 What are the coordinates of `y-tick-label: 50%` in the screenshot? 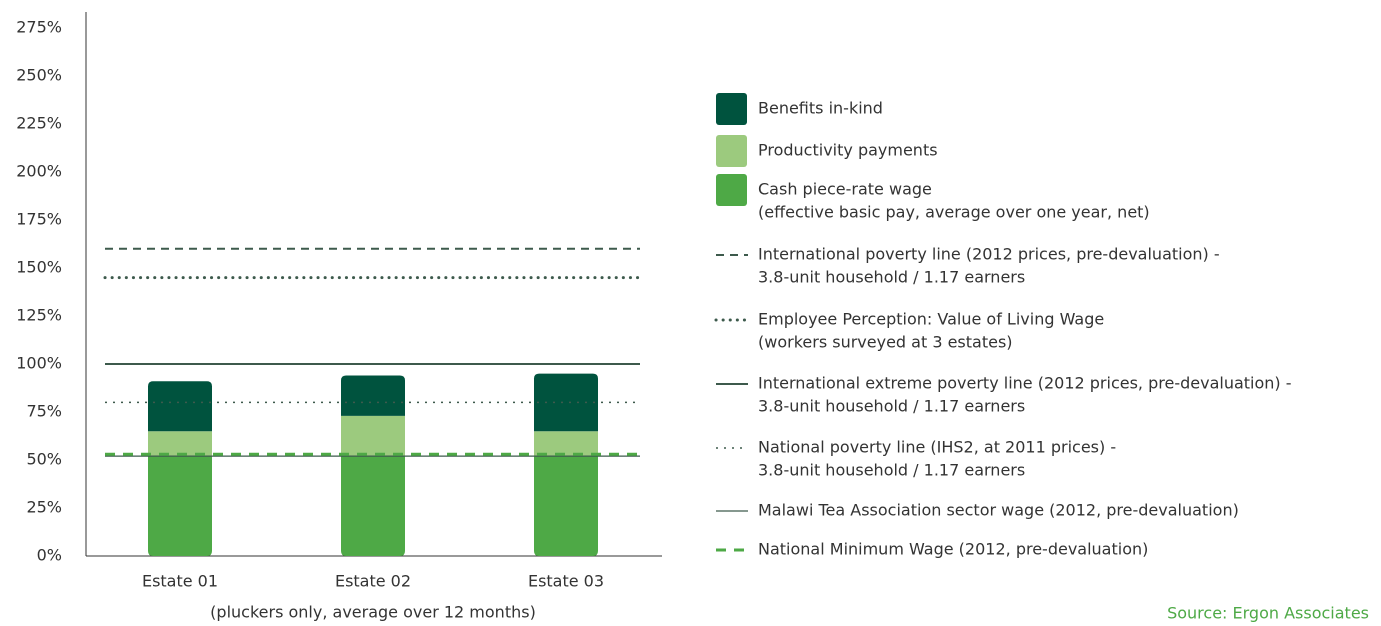 It's located at (44, 459).